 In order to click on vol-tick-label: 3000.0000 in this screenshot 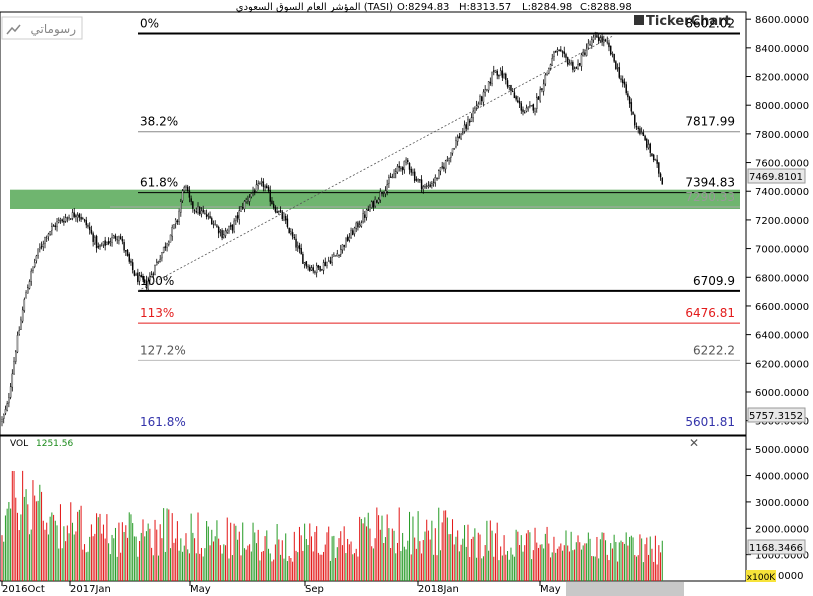, I will do `click(782, 503)`.